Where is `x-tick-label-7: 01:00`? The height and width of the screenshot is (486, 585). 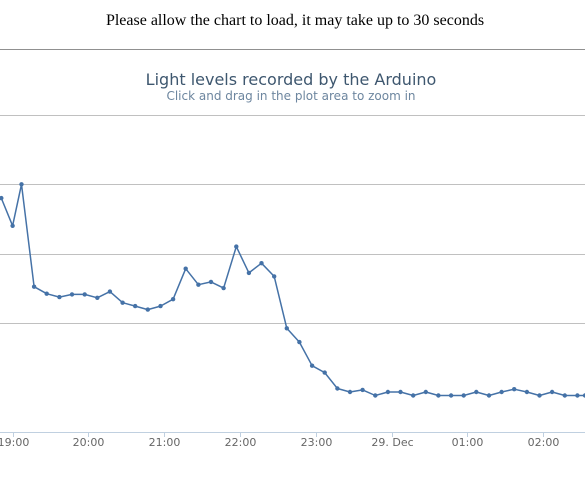 x-tick-label-7: 01:00 is located at coordinates (468, 442).